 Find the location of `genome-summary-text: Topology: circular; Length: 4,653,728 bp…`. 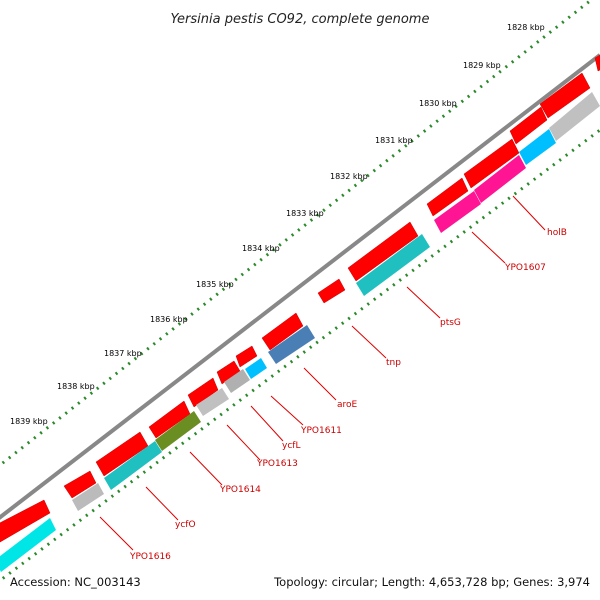

genome-summary-text: Topology: circular; Length: 4,653,728 bp… is located at coordinates (431, 582).